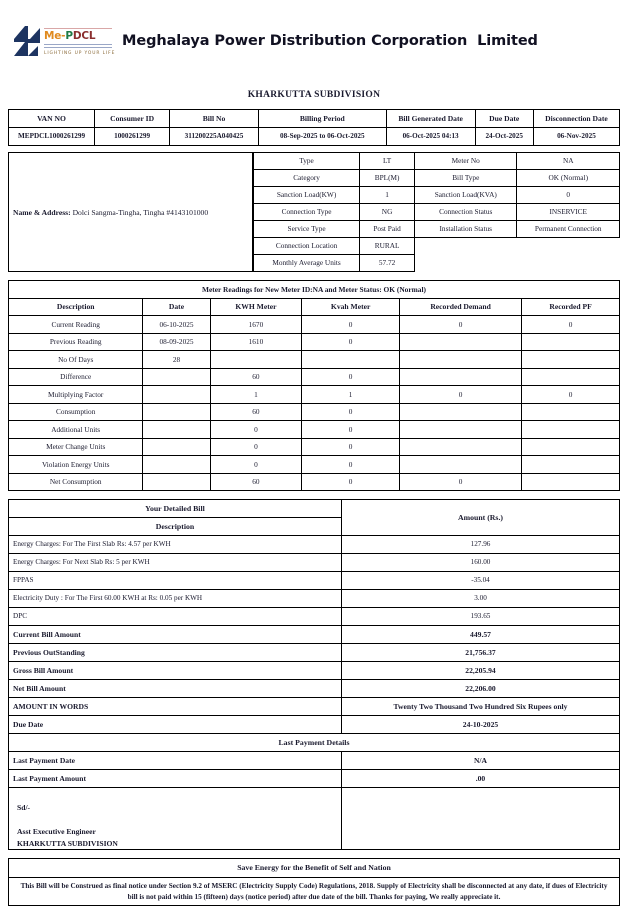 This screenshot has width=628, height=906. I want to click on table-row: Violation Energy Units 0 0, so click(313, 464).